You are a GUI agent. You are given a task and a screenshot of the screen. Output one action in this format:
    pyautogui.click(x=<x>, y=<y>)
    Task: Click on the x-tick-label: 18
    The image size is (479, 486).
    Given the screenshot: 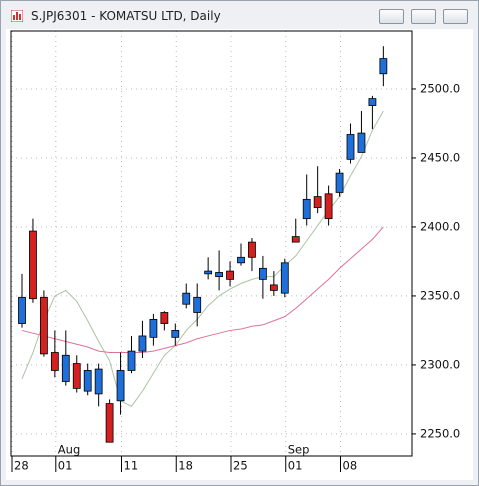 What is the action you would take?
    pyautogui.click(x=185, y=466)
    